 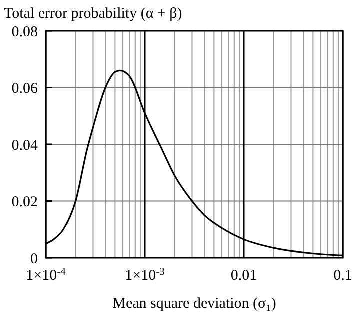 I want to click on x-tick-label: 1×10$^{-4}$, so click(x=46, y=275).